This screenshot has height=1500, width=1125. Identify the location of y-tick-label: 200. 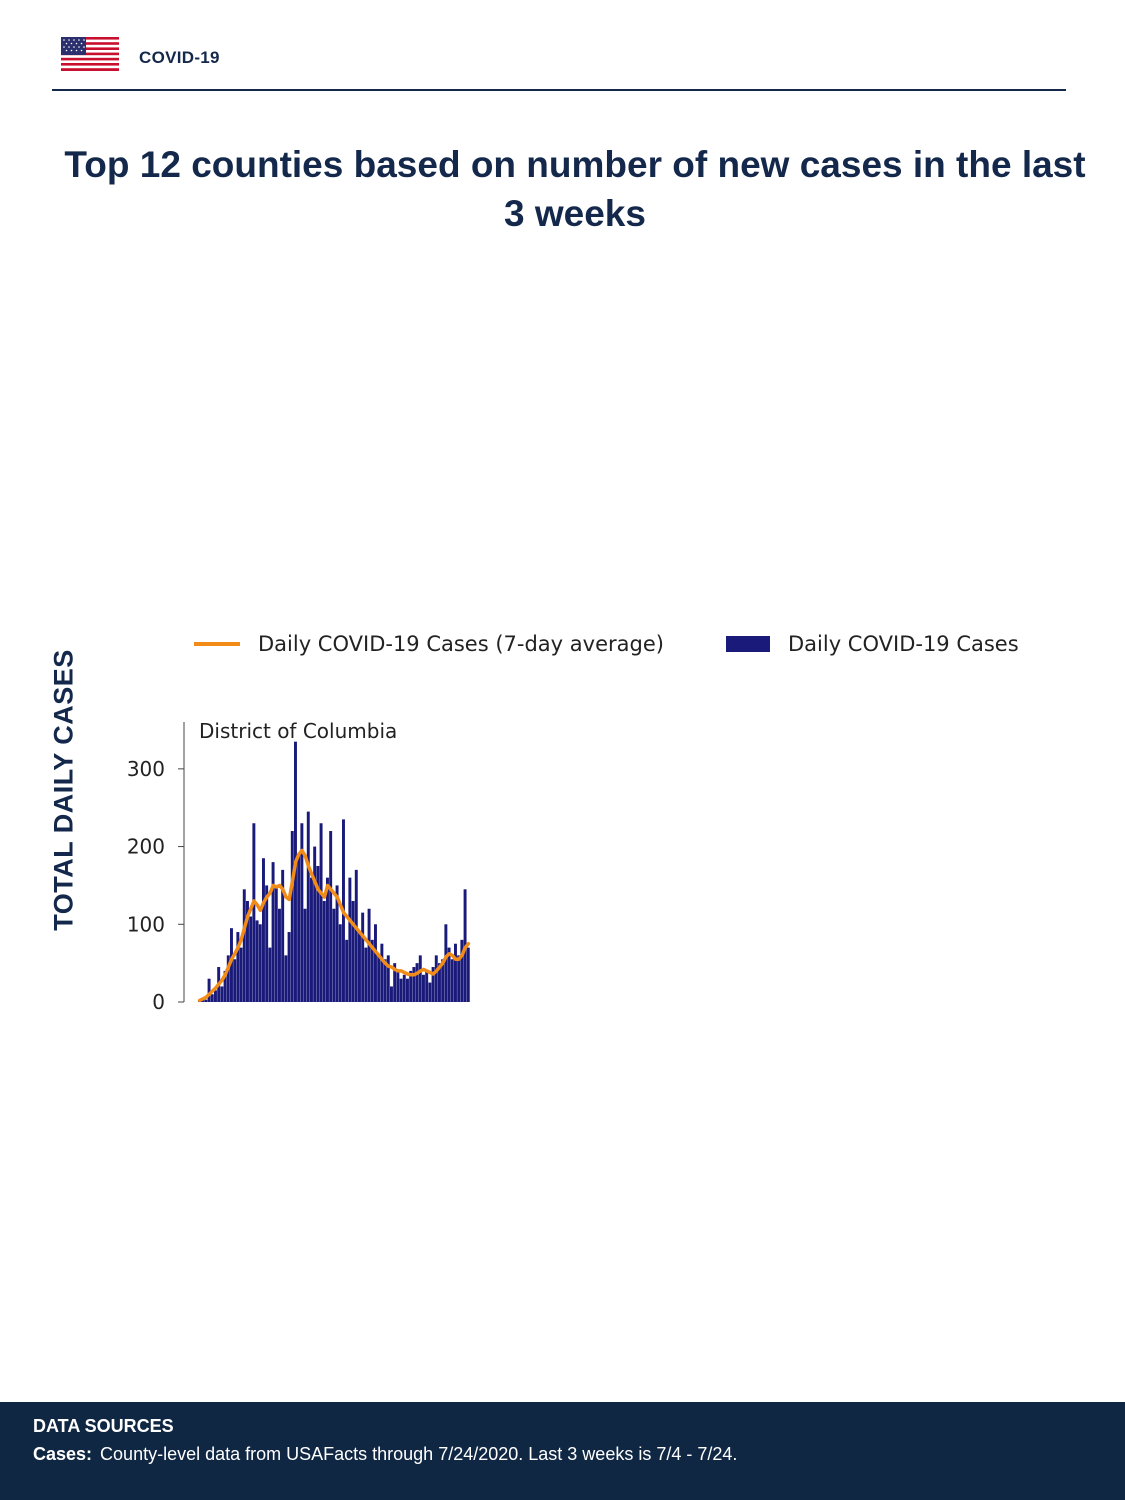
(146, 847).